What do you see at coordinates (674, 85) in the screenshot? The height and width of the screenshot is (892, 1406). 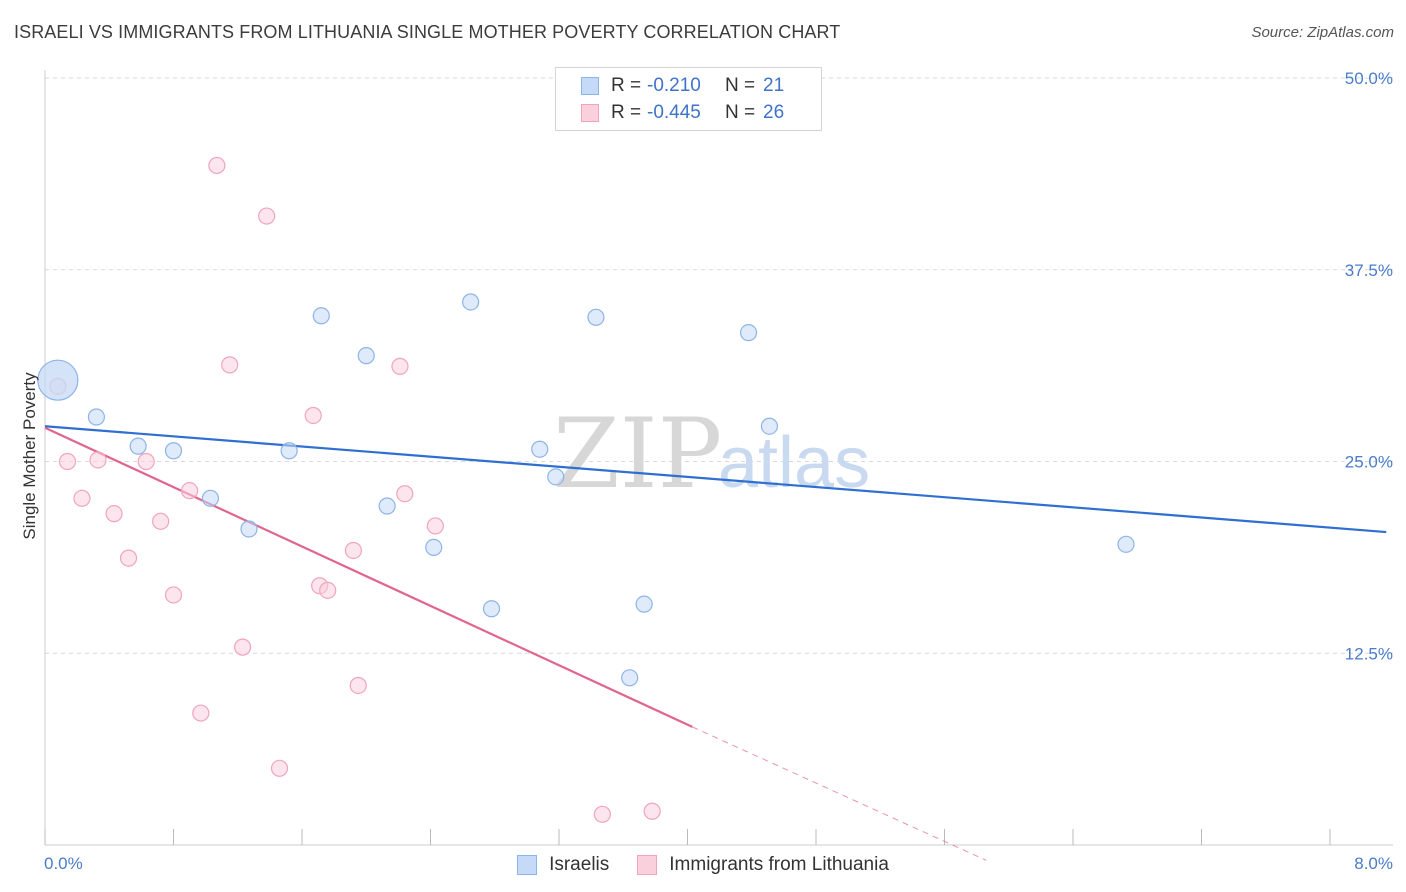 I see `legend-r-value: -0.210` at bounding box center [674, 85].